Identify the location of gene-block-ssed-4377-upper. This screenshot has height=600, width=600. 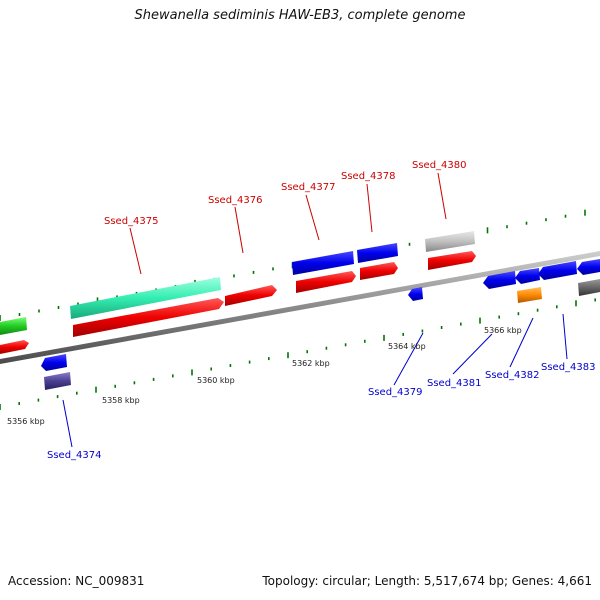
(323, 263).